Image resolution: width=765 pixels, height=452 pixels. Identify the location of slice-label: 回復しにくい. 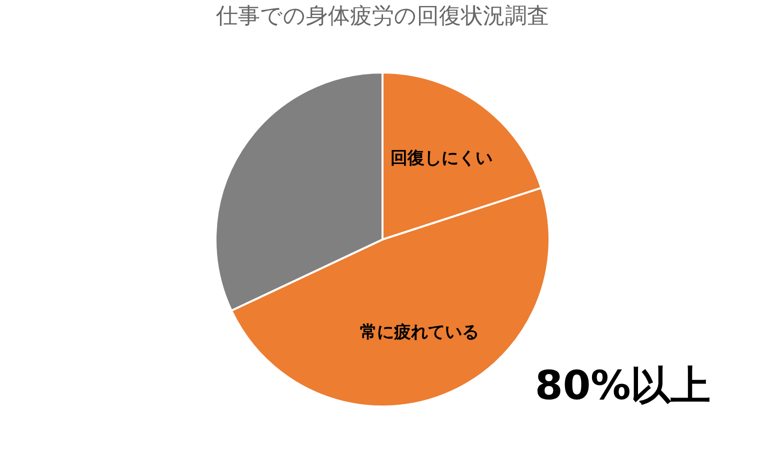
(441, 158).